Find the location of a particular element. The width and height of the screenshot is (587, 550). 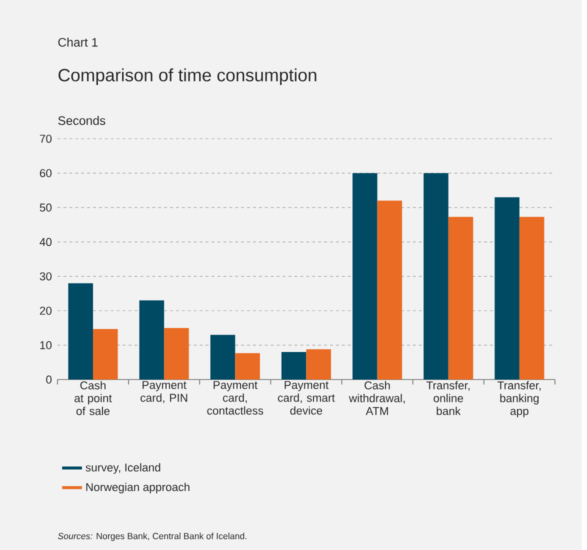

x-tick-label: Cash at point of sale is located at coordinates (93, 398).